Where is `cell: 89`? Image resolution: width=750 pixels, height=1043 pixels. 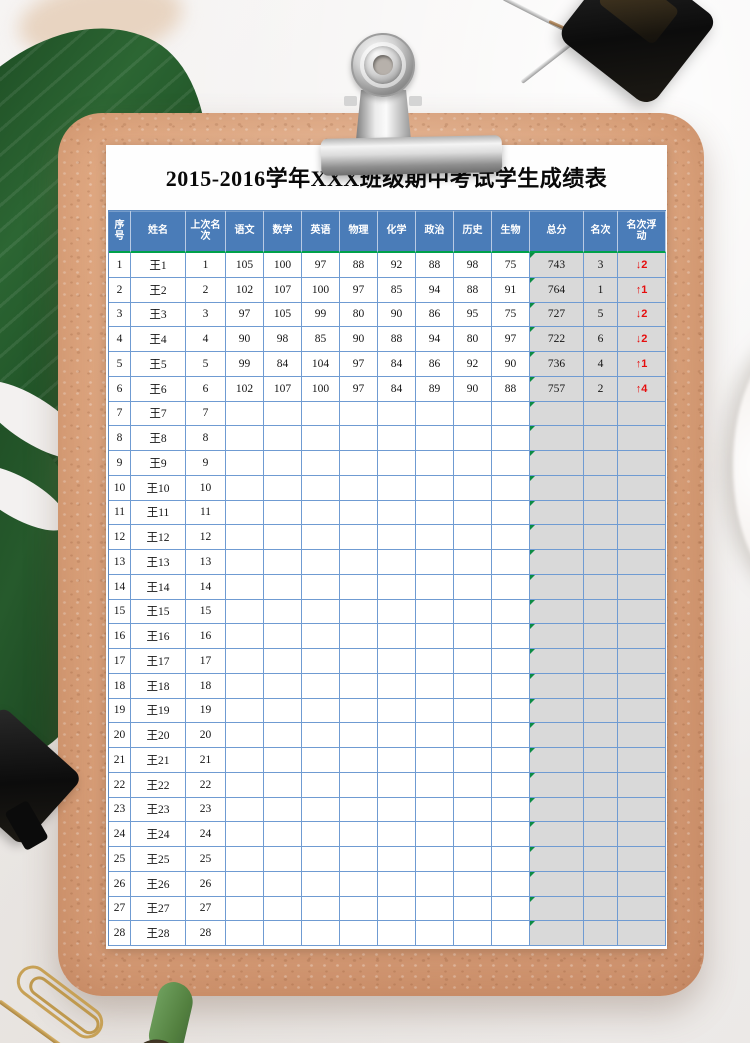
cell: 89 is located at coordinates (435, 389).